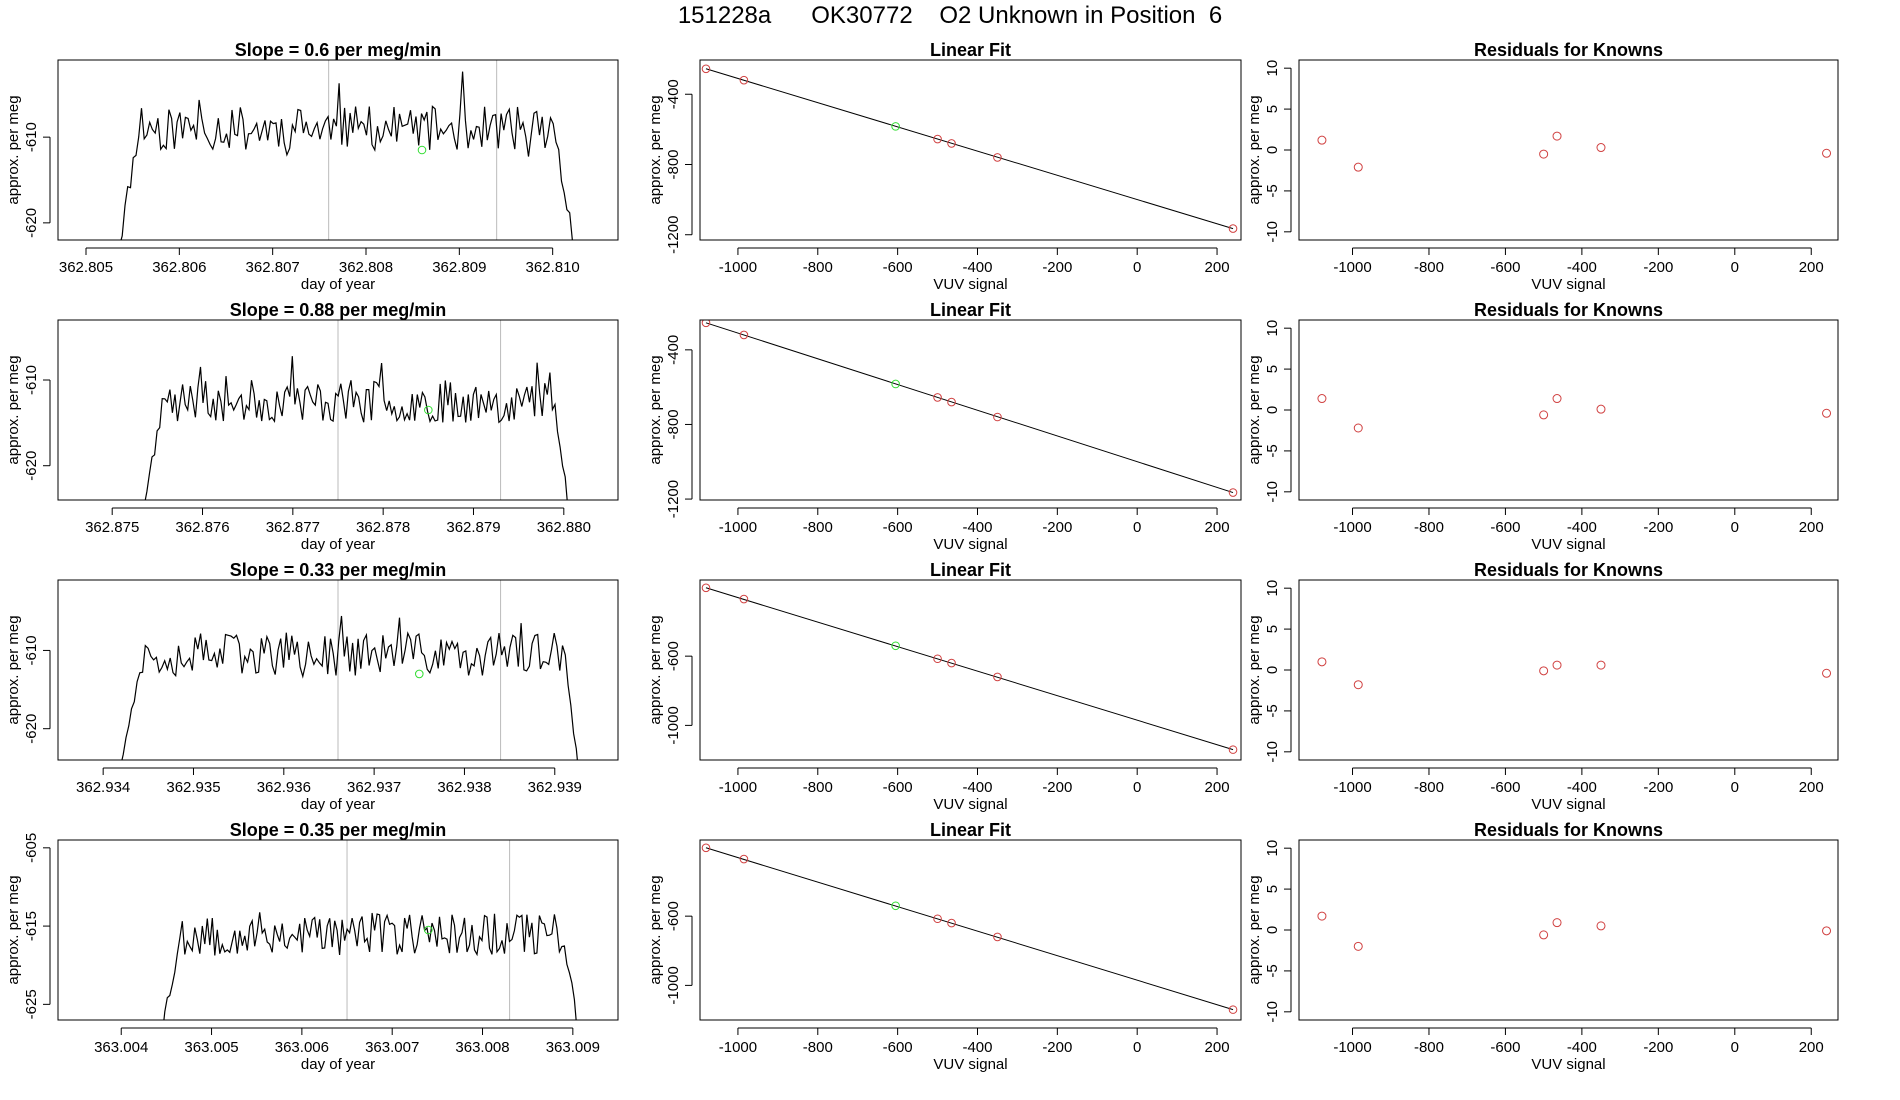 The width and height of the screenshot is (1900, 1100). I want to click on x-tick-label: 363.009, so click(573, 1047).